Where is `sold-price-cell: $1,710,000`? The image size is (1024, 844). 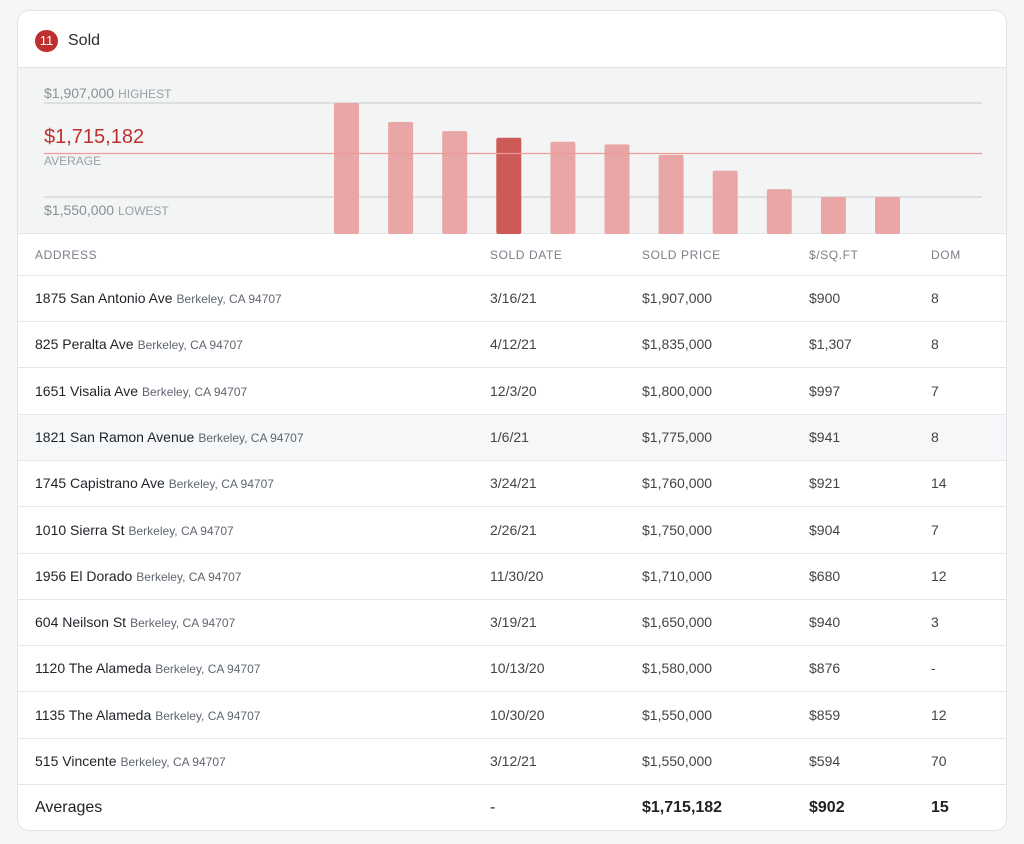 sold-price-cell: $1,710,000 is located at coordinates (677, 575).